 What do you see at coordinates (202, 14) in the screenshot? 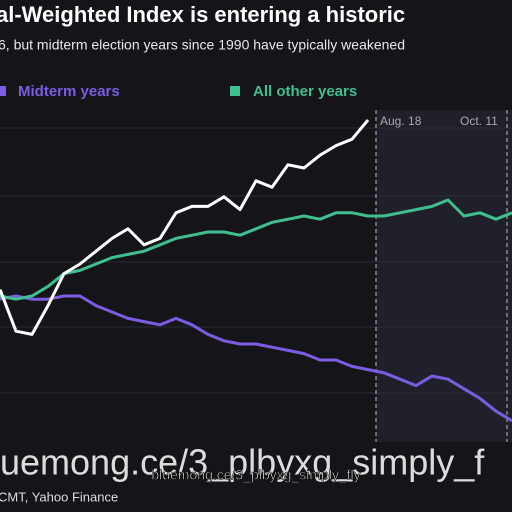
I see `chart-title: al-Weighted Index is entering a historic` at bounding box center [202, 14].